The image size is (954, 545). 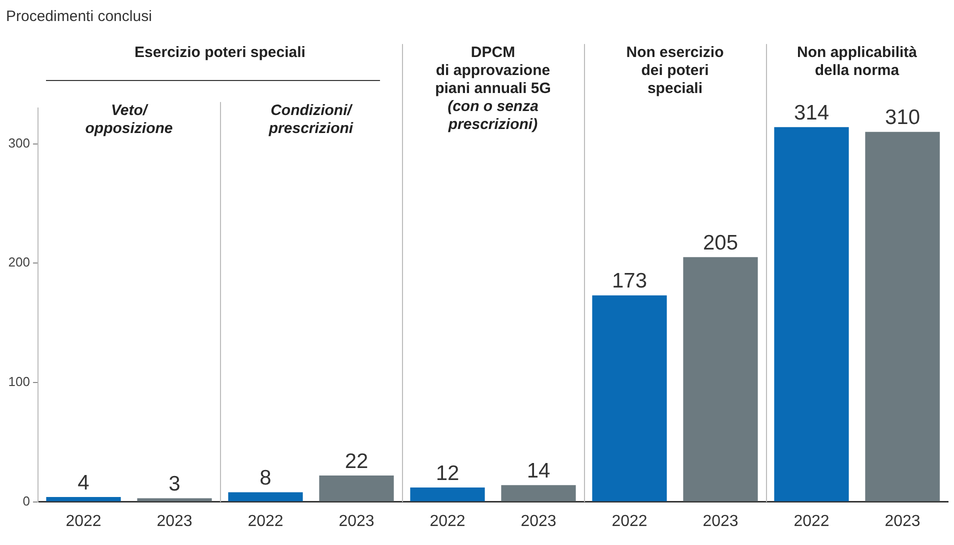 What do you see at coordinates (129, 119) in the screenshot?
I see `annotation: Veto/ opposizione` at bounding box center [129, 119].